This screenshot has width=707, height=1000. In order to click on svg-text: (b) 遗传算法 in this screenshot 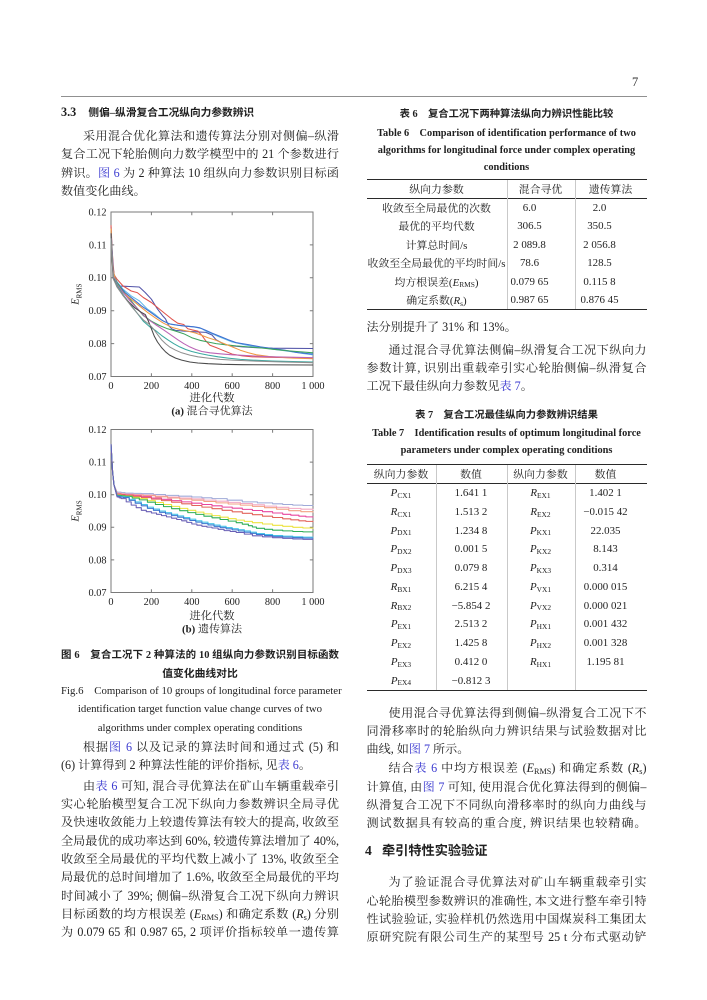, I will do `click(212, 629)`.